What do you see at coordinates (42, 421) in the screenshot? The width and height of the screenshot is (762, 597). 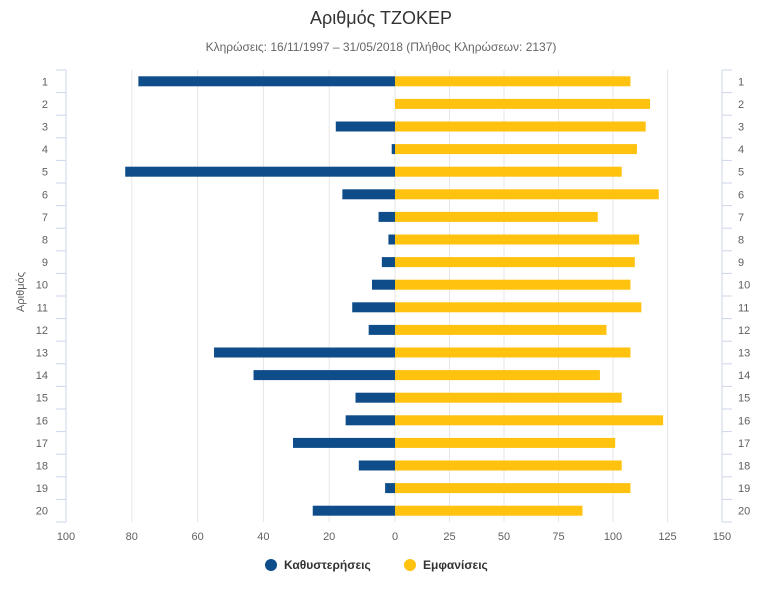 I see `category-label-left: 16` at bounding box center [42, 421].